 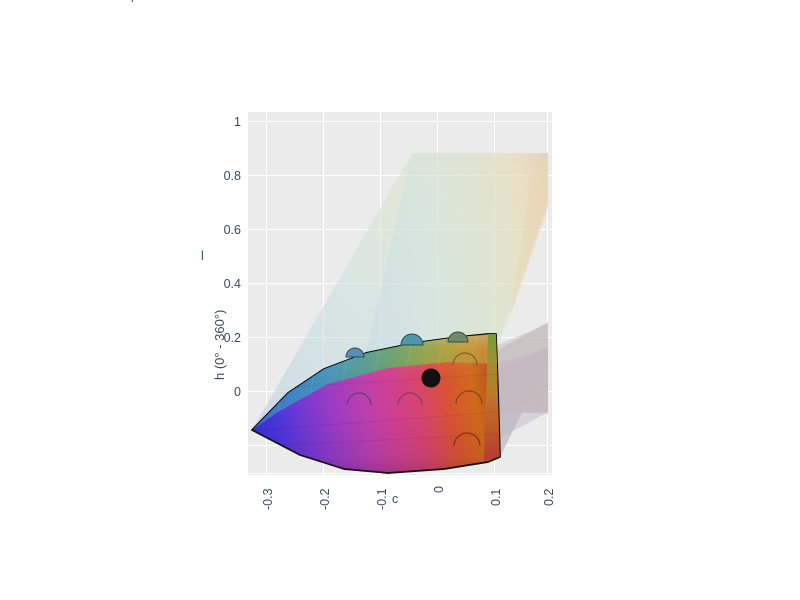 What do you see at coordinates (431, 378) in the screenshot?
I see `black-reference-sphere` at bounding box center [431, 378].